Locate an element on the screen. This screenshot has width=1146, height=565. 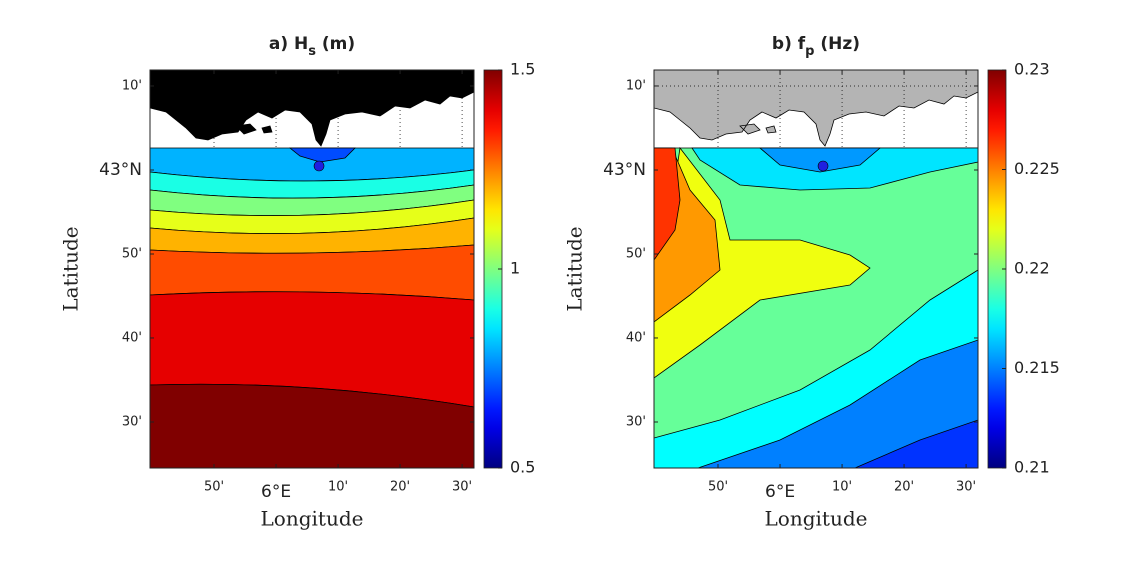
title-part: s is located at coordinates (312, 51).